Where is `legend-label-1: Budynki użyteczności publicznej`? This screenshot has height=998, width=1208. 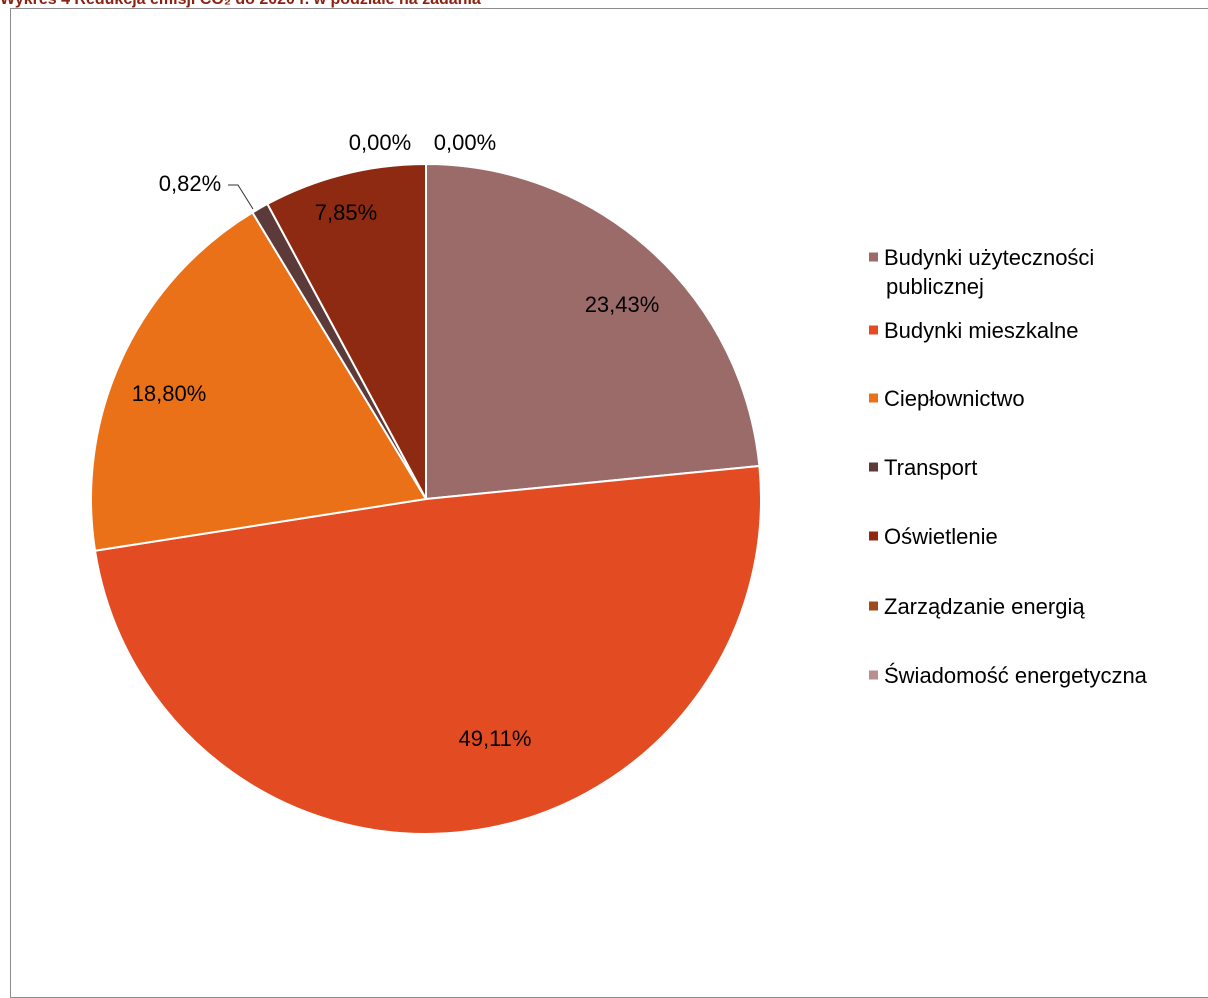
legend-label-1: Budynki użyteczności publicznej is located at coordinates (989, 272).